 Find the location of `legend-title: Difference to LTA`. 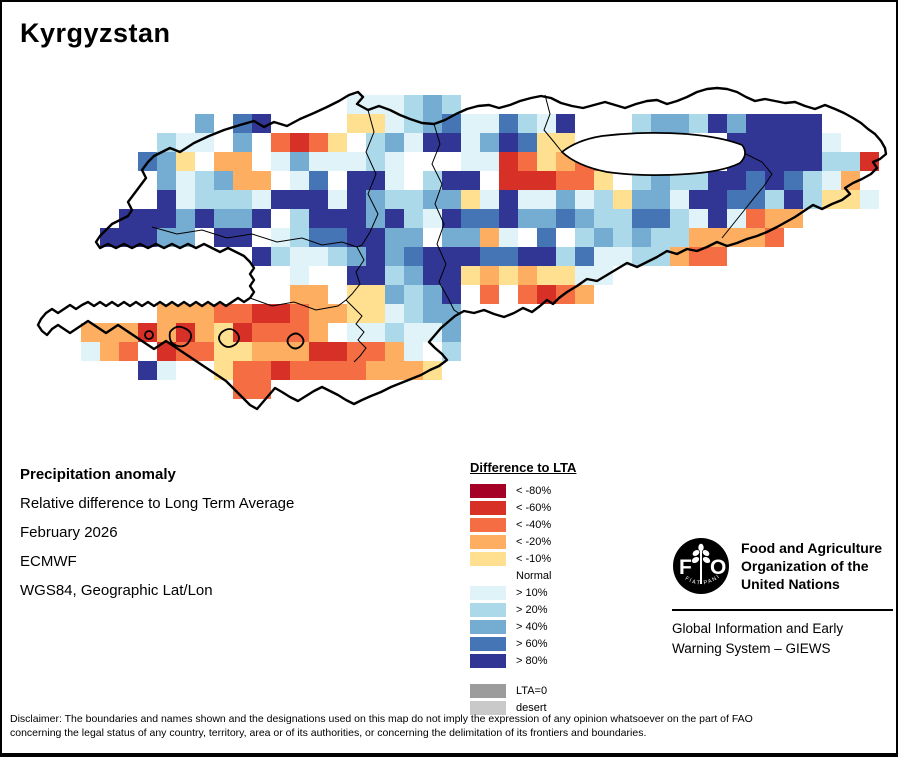

legend-title: Difference to LTA is located at coordinates (523, 467).